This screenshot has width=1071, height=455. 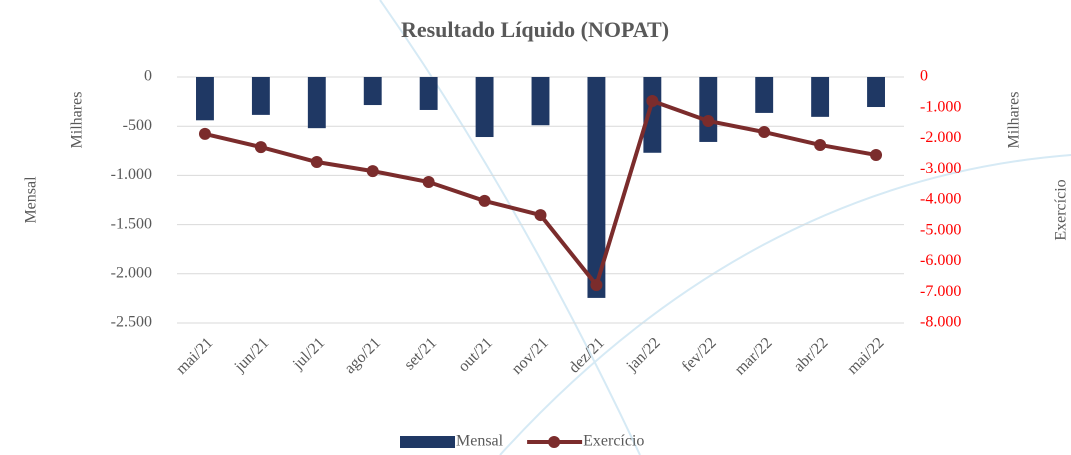 I want to click on y-tick-label: -2.500, so click(x=131, y=322).